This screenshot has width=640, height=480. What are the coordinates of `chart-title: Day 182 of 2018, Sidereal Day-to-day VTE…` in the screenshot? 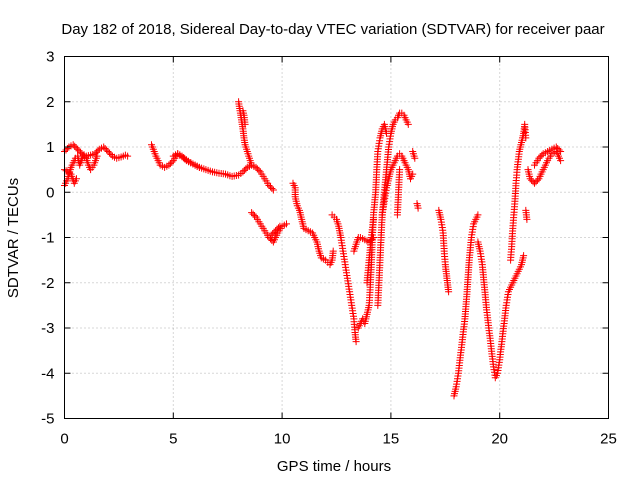 It's located at (332, 29).